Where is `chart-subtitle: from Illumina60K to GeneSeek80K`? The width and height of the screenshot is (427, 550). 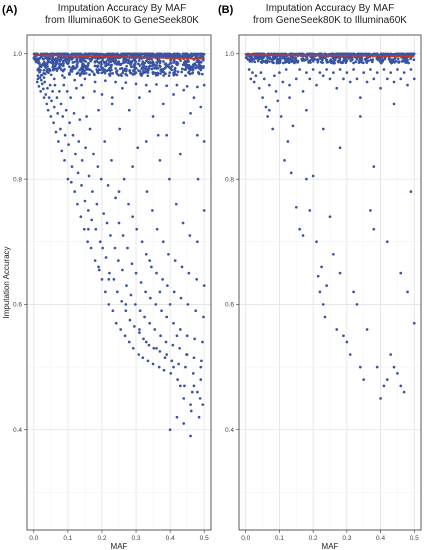
chart-subtitle: from Illumina60K to GeneSeek80K is located at coordinates (122, 20).